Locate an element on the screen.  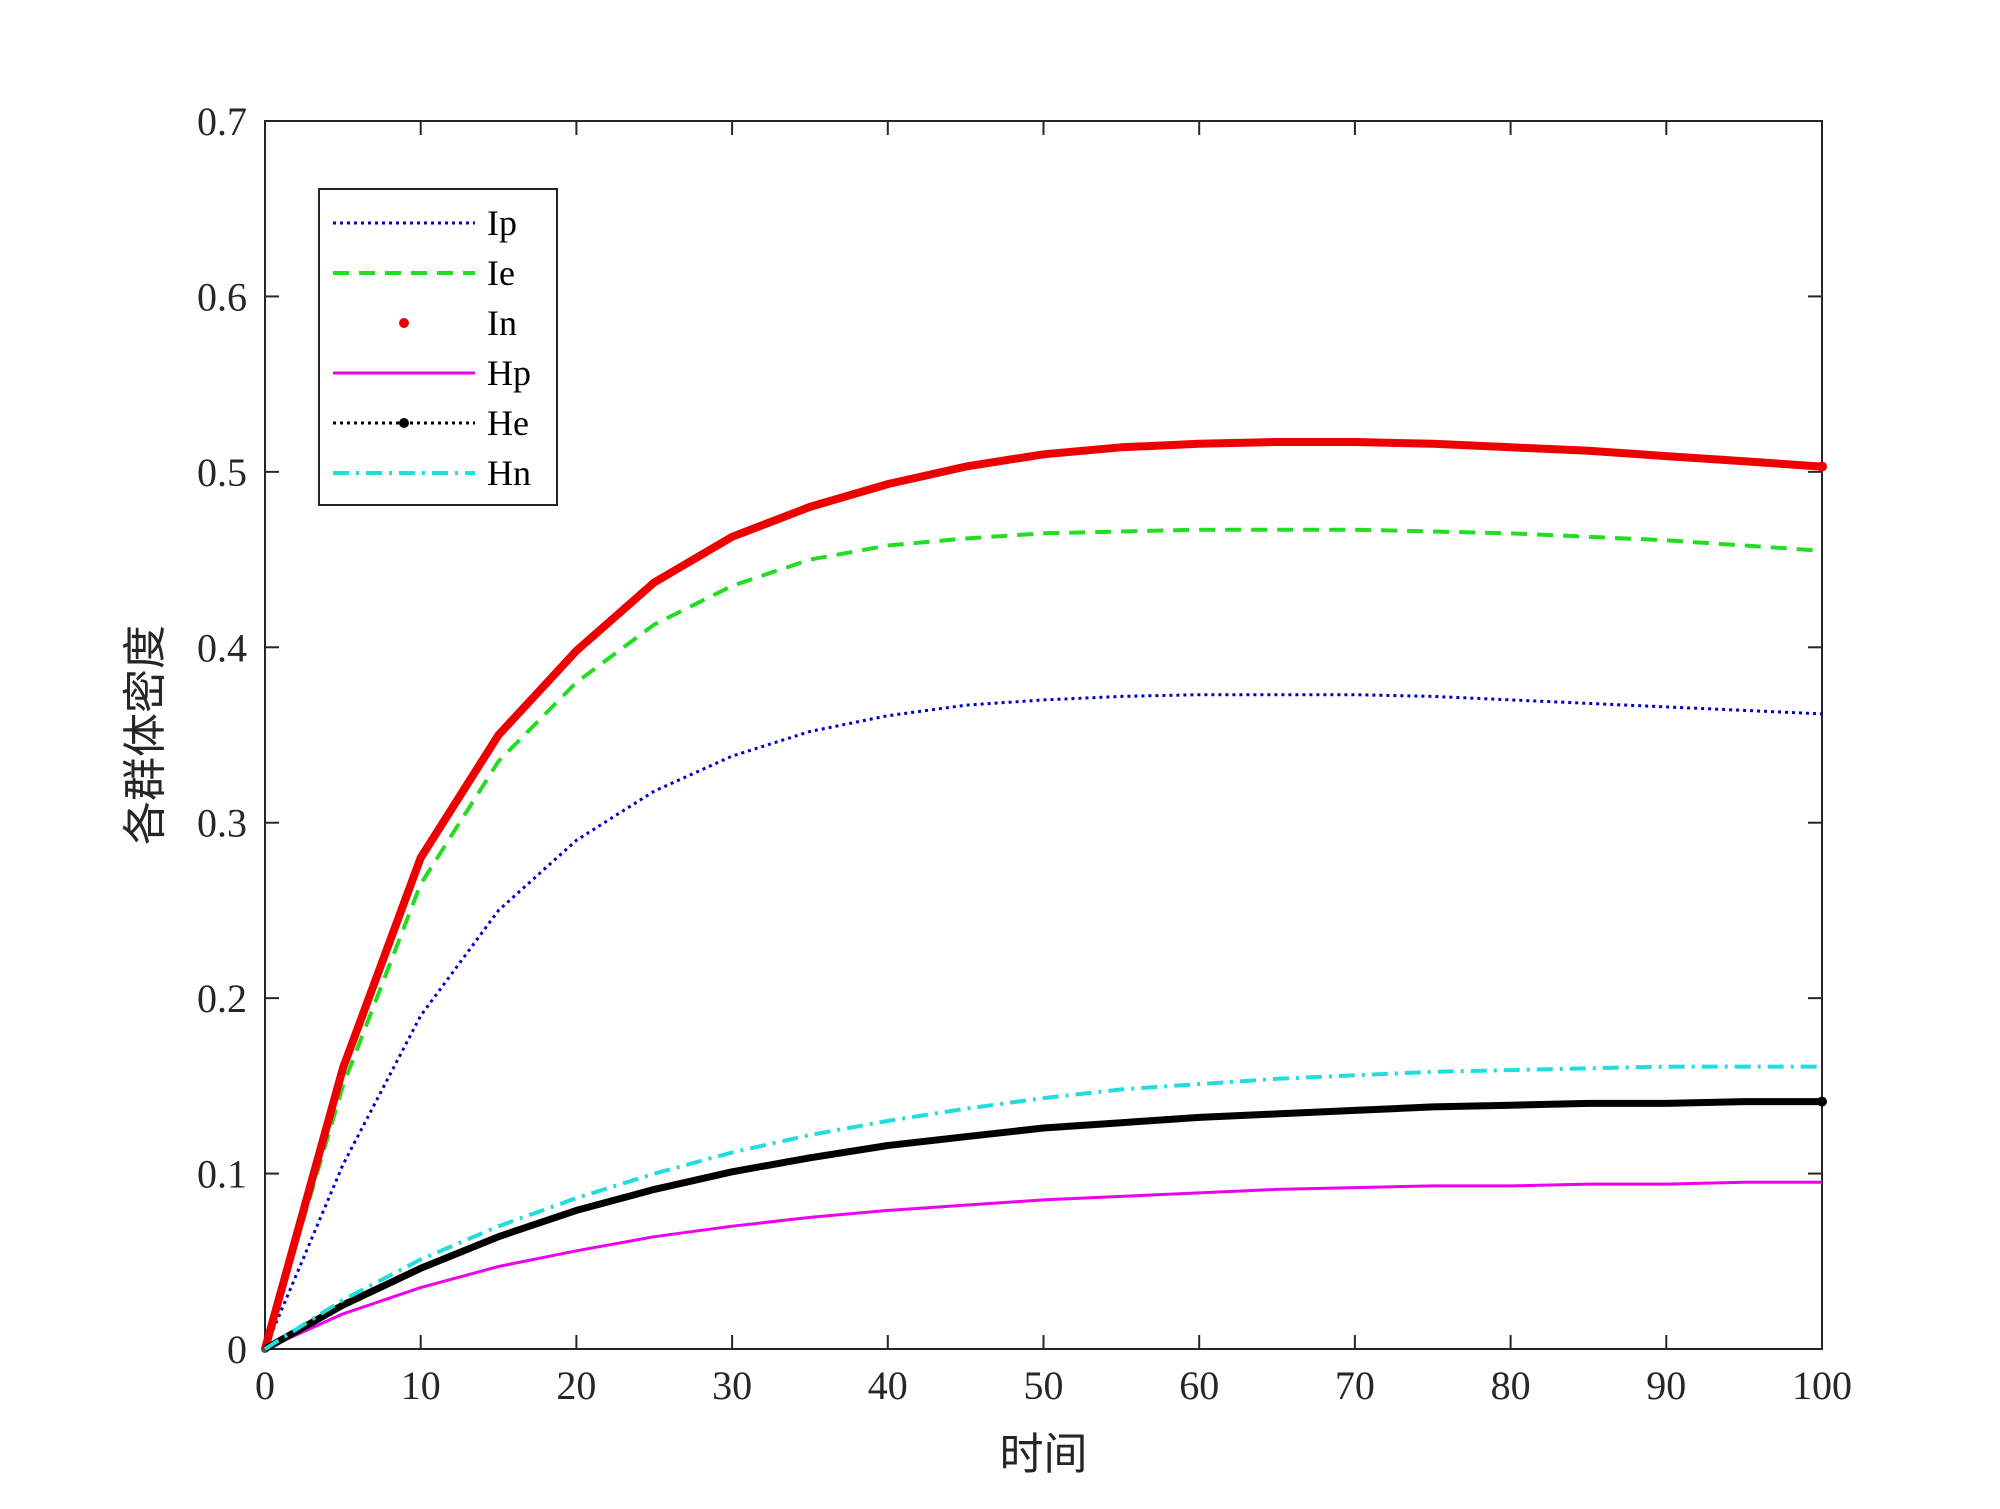
legend: Ip Ie In Hp He Hn is located at coordinates (438, 347).